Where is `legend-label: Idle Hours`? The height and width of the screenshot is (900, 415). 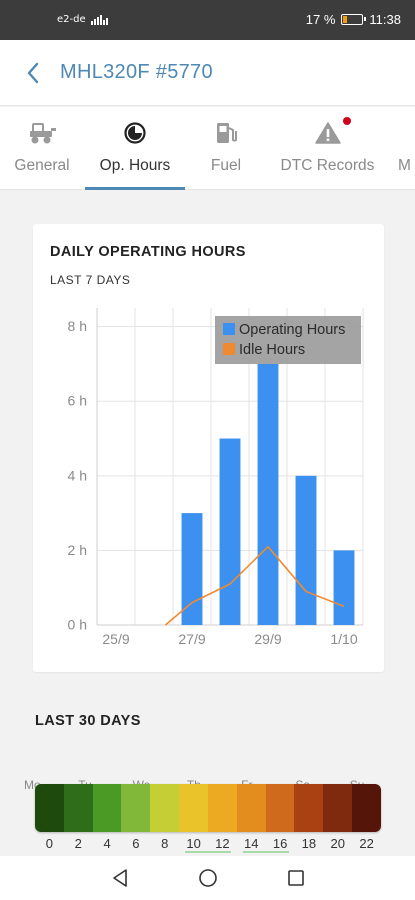 legend-label: Idle Hours is located at coordinates (272, 350).